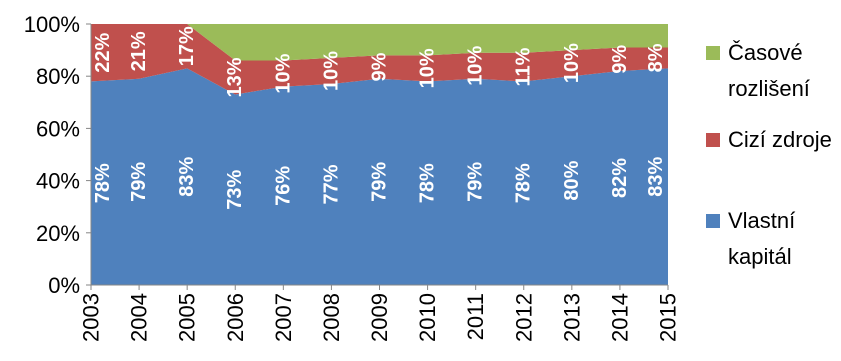  Describe the element at coordinates (58, 181) in the screenshot. I see `y-tick-label: 40%` at that location.